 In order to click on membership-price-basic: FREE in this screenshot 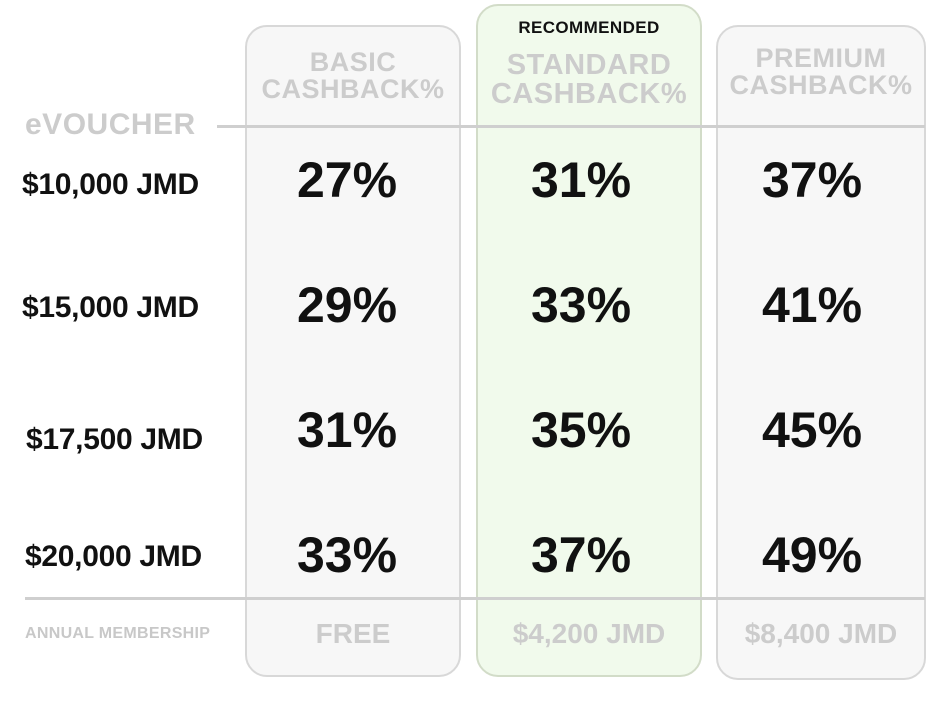, I will do `click(353, 633)`.